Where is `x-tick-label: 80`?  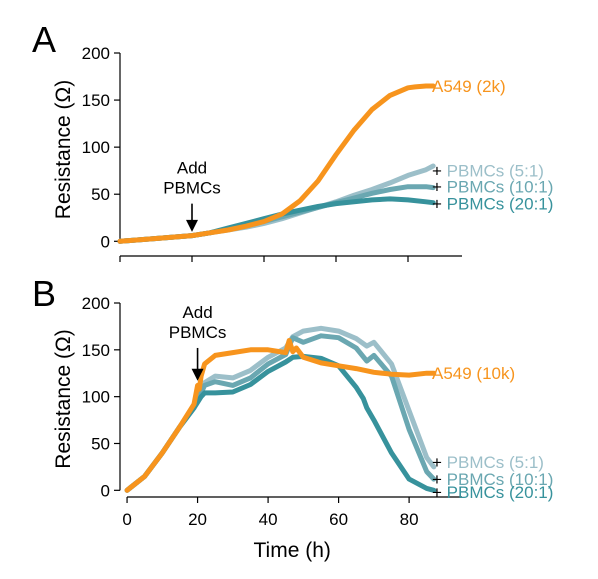 x-tick-label: 80 is located at coordinates (409, 519).